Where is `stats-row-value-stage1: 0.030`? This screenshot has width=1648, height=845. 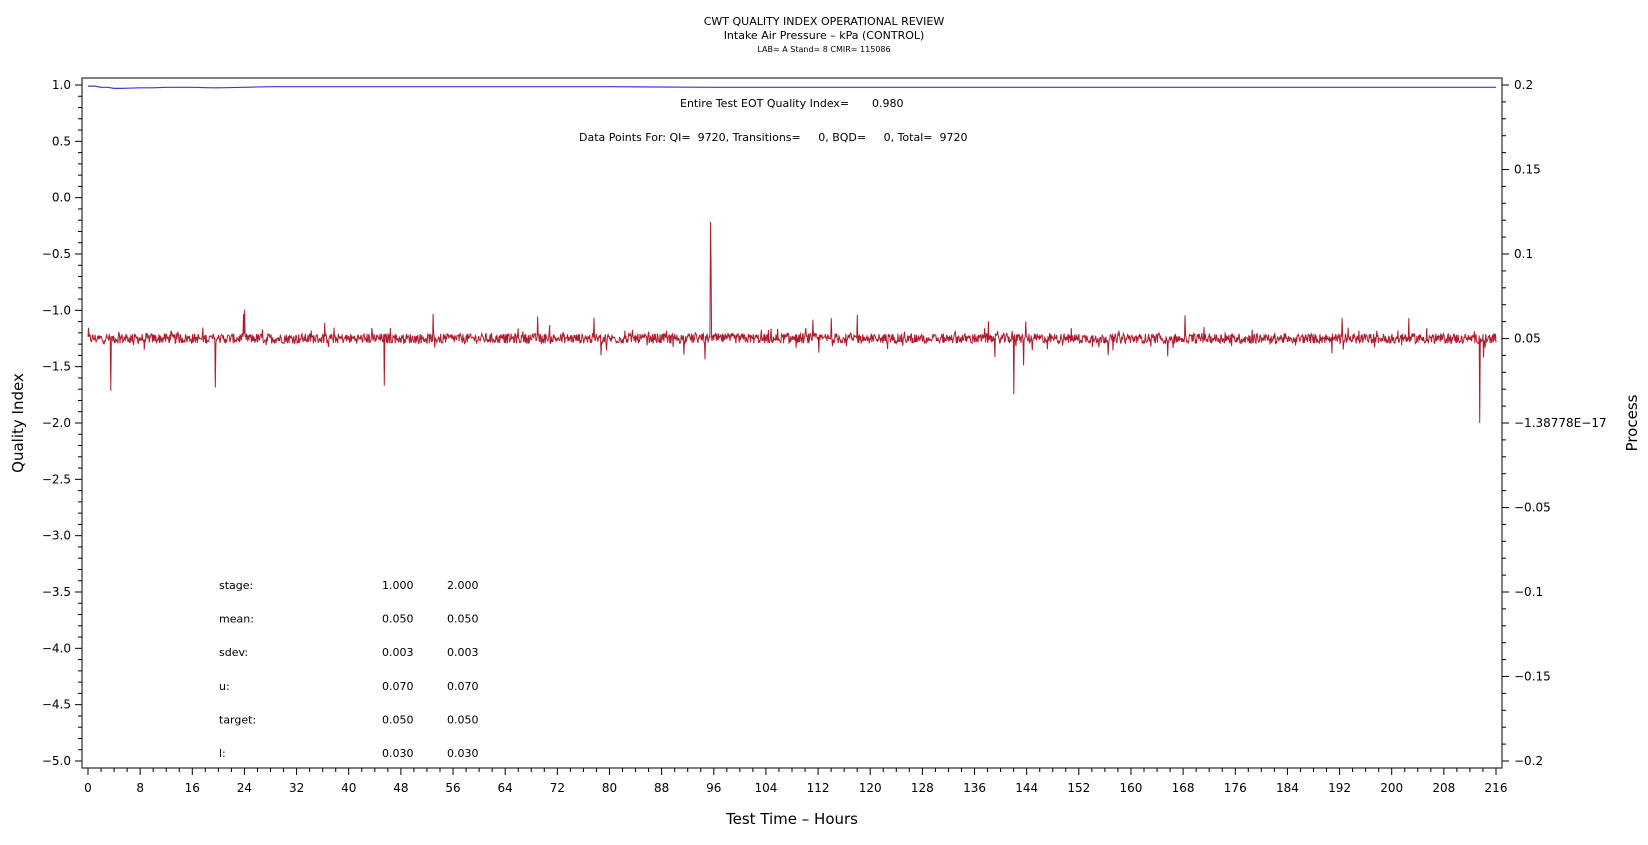
stats-row-value-stage1: 0.030 is located at coordinates (398, 753).